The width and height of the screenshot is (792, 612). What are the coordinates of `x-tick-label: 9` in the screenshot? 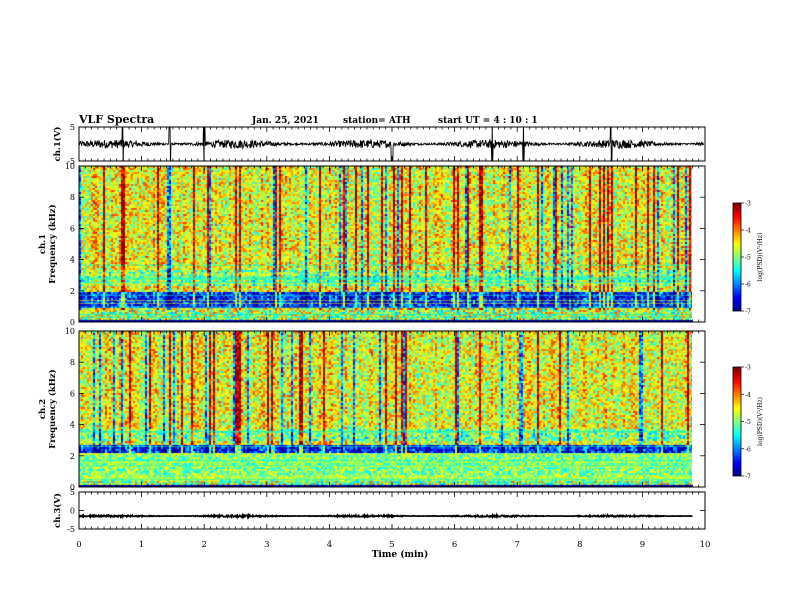 It's located at (642, 545).